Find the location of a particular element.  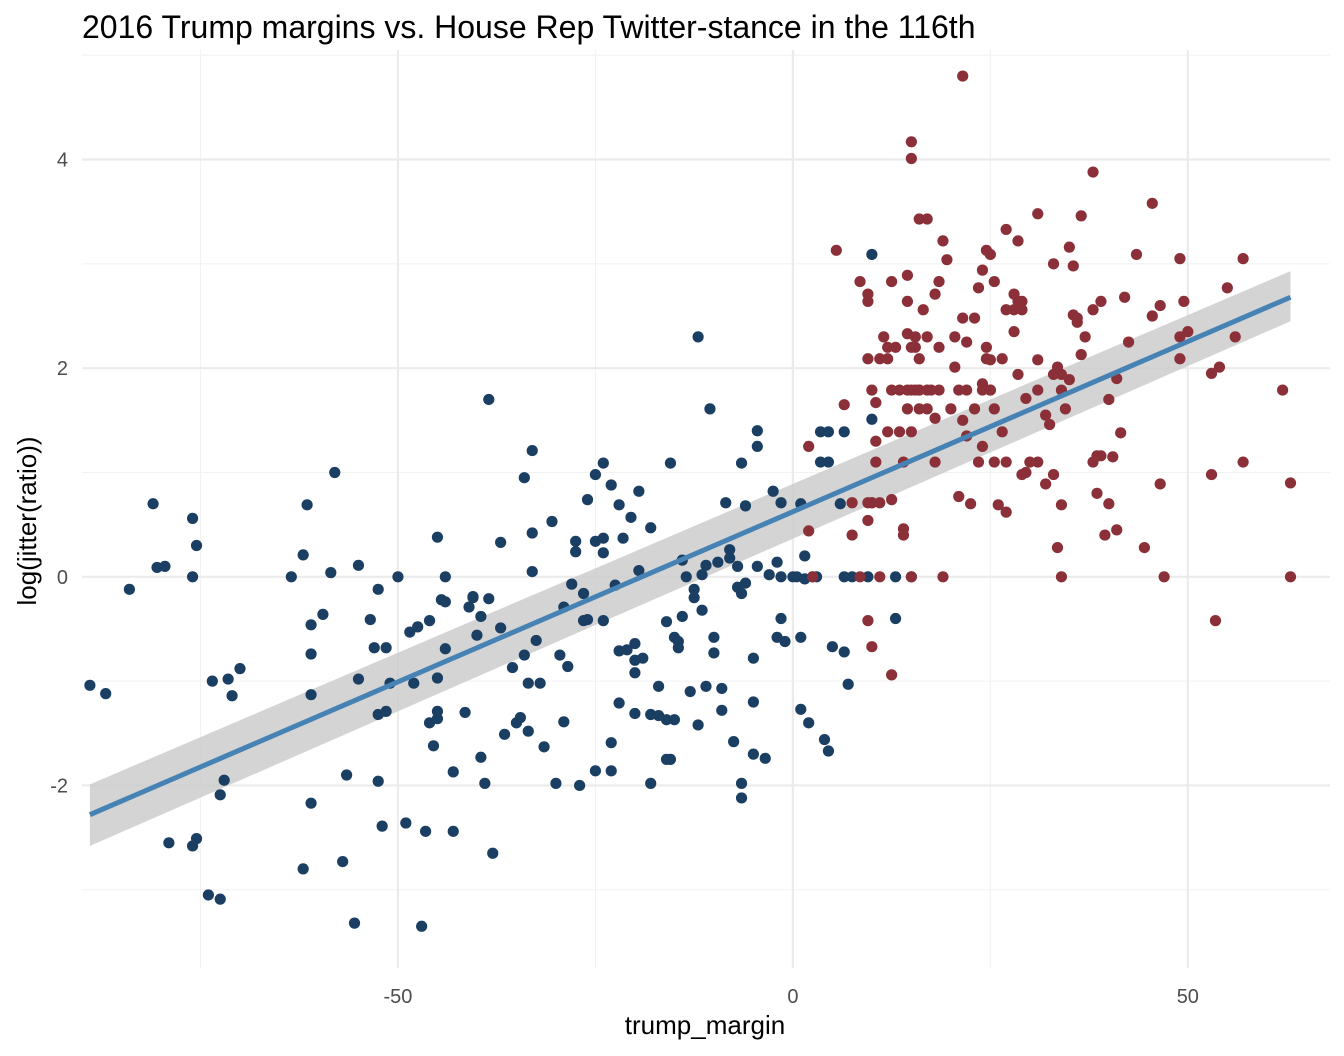

y-axis-title: log(jitter(ratio)) is located at coordinates (27, 520).